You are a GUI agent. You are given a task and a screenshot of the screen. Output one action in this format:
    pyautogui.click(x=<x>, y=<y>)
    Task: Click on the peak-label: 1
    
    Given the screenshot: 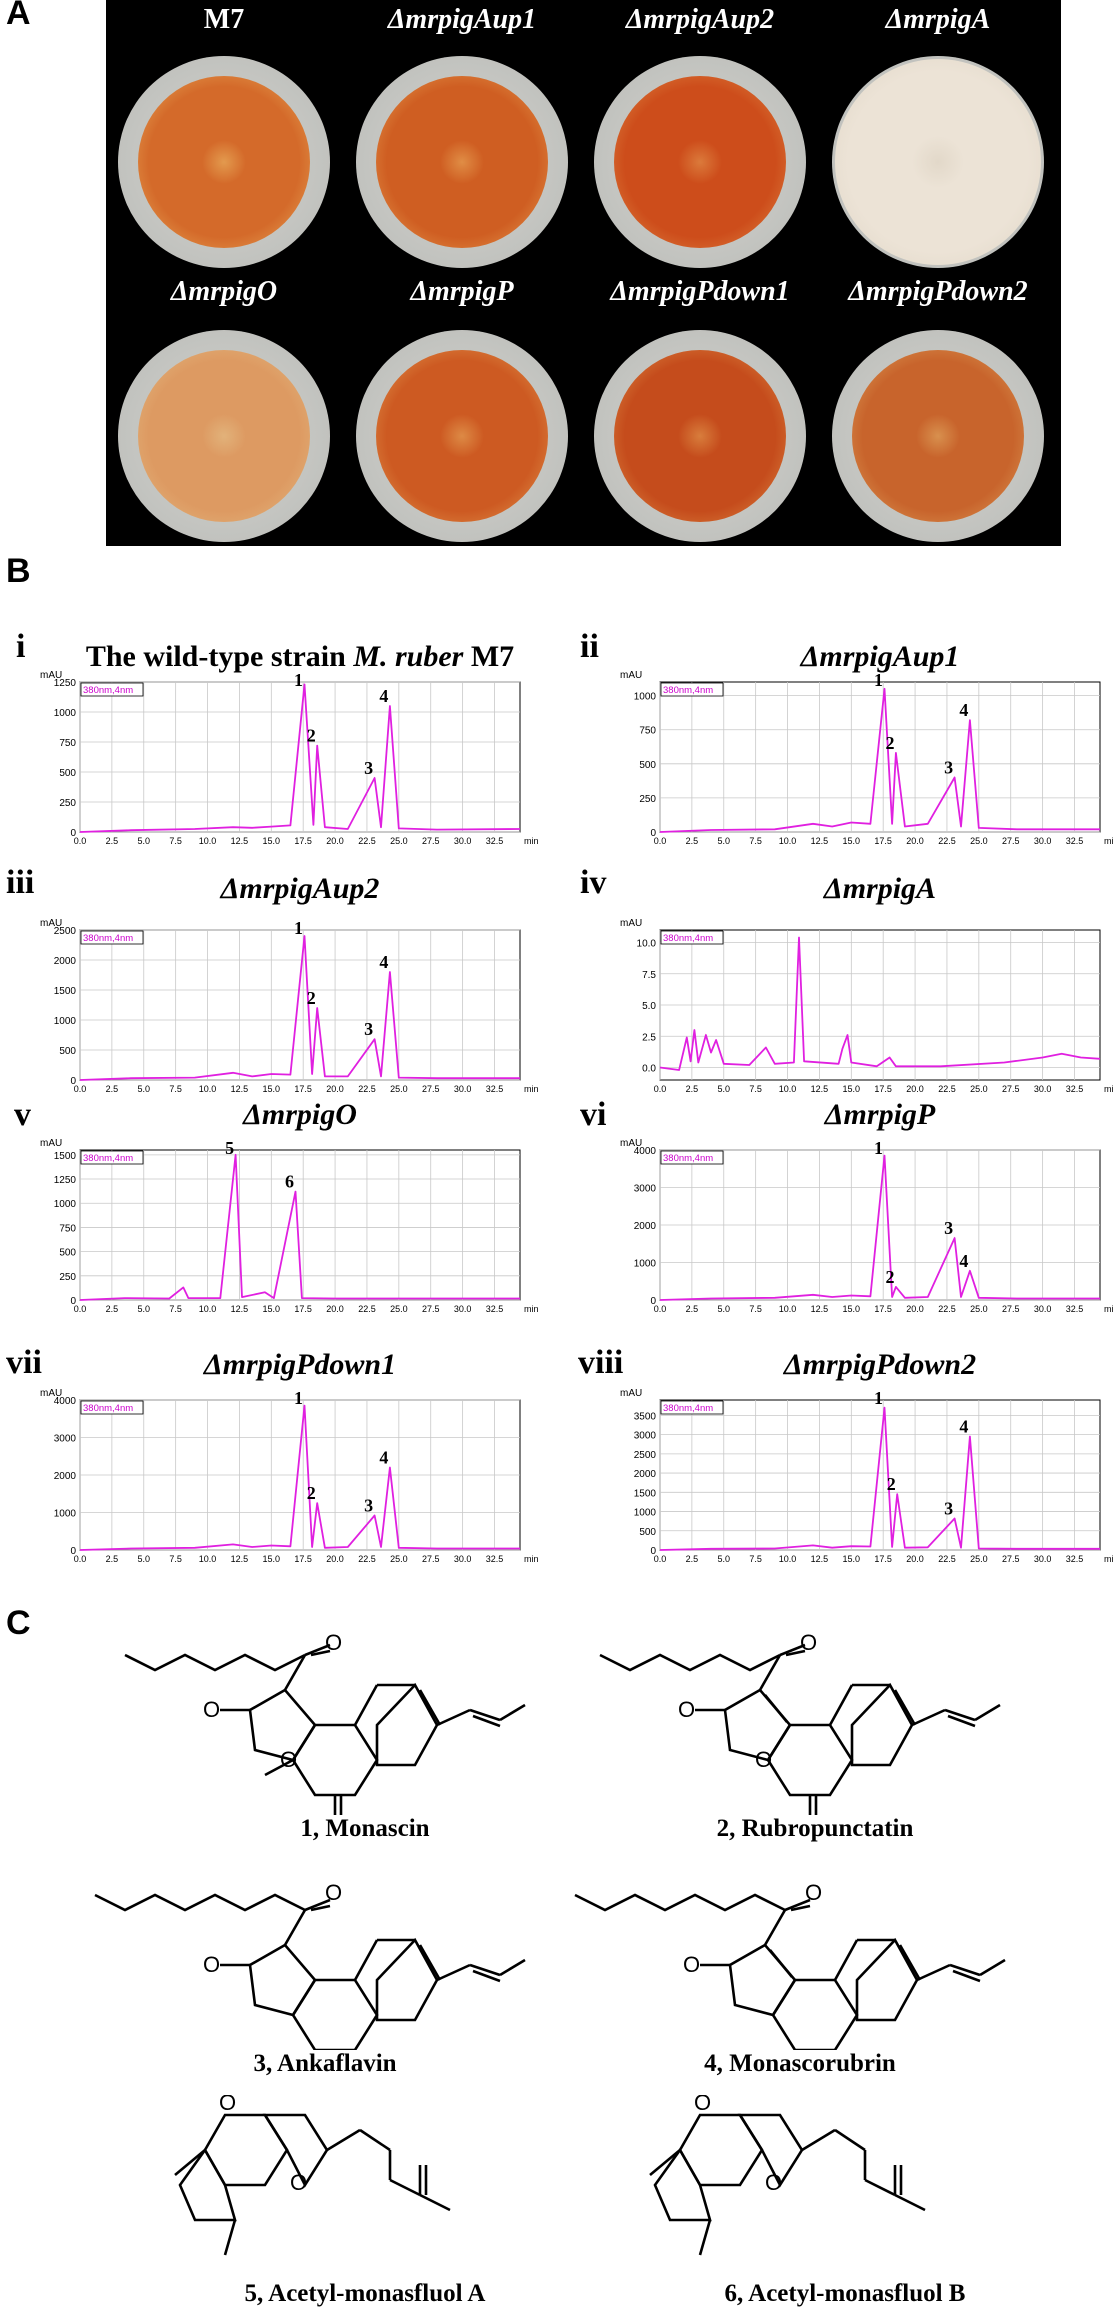 What is the action you would take?
    pyautogui.click(x=298, y=1398)
    